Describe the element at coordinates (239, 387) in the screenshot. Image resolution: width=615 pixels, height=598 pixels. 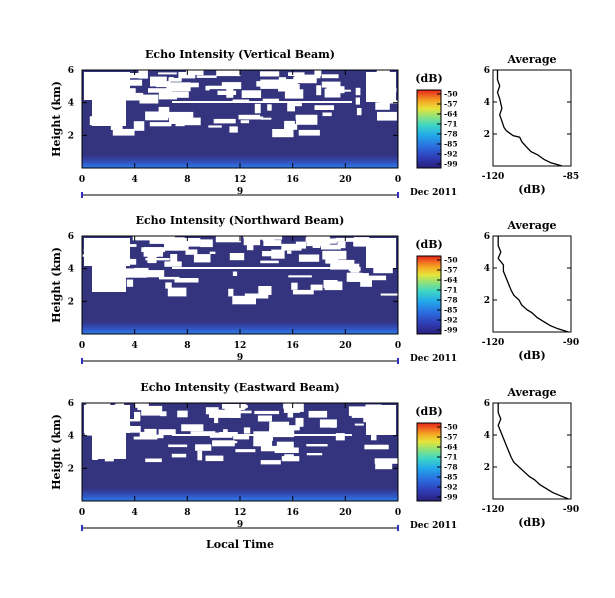
I see `heatmap-title: Echo Intensity (Eastward Beam)` at that location.